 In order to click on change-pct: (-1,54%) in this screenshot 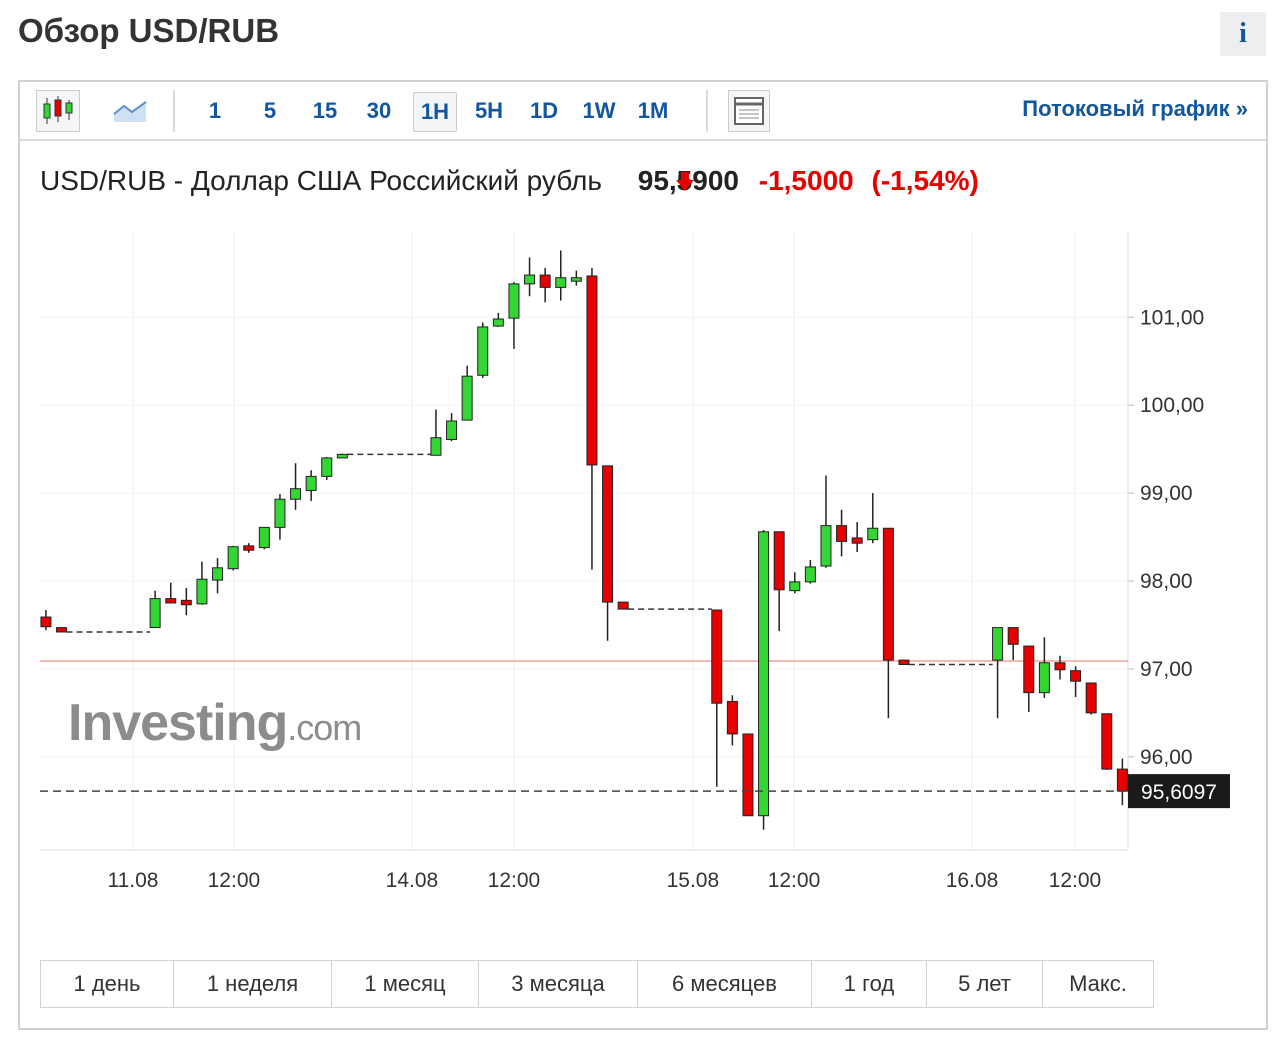, I will do `click(925, 180)`.